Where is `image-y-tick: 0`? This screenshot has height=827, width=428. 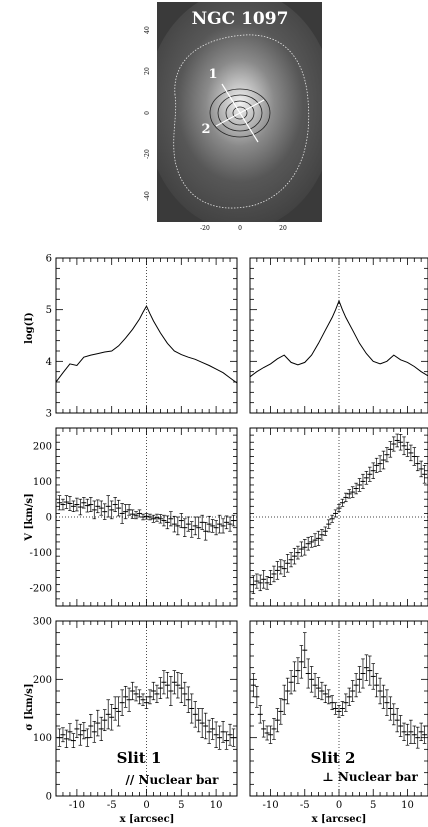
image-y-tick: 0 is located at coordinates (147, 113).